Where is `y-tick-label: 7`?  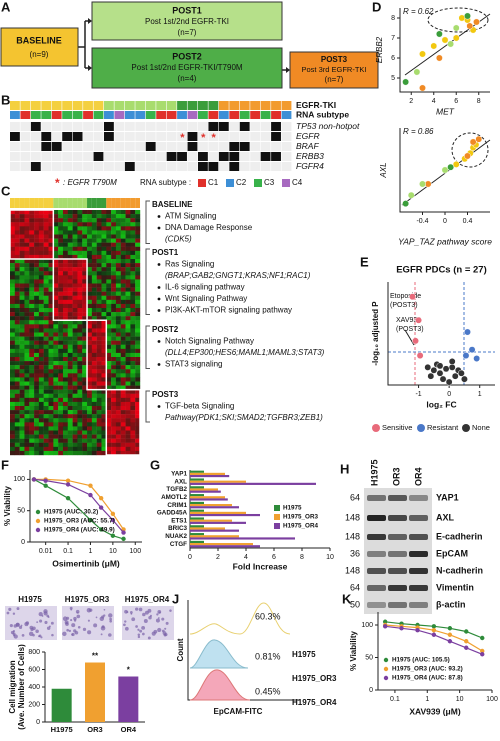 y-tick-label: 7 is located at coordinates (393, 38).